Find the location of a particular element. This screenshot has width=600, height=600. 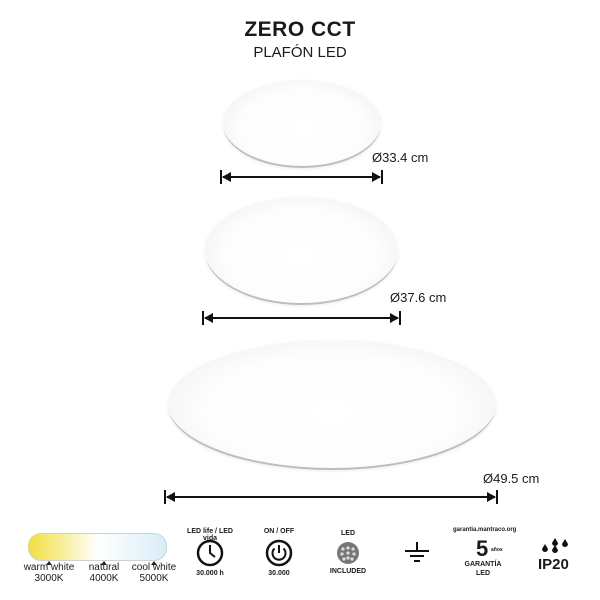

cct-name: cool white is located at coordinates (154, 567).